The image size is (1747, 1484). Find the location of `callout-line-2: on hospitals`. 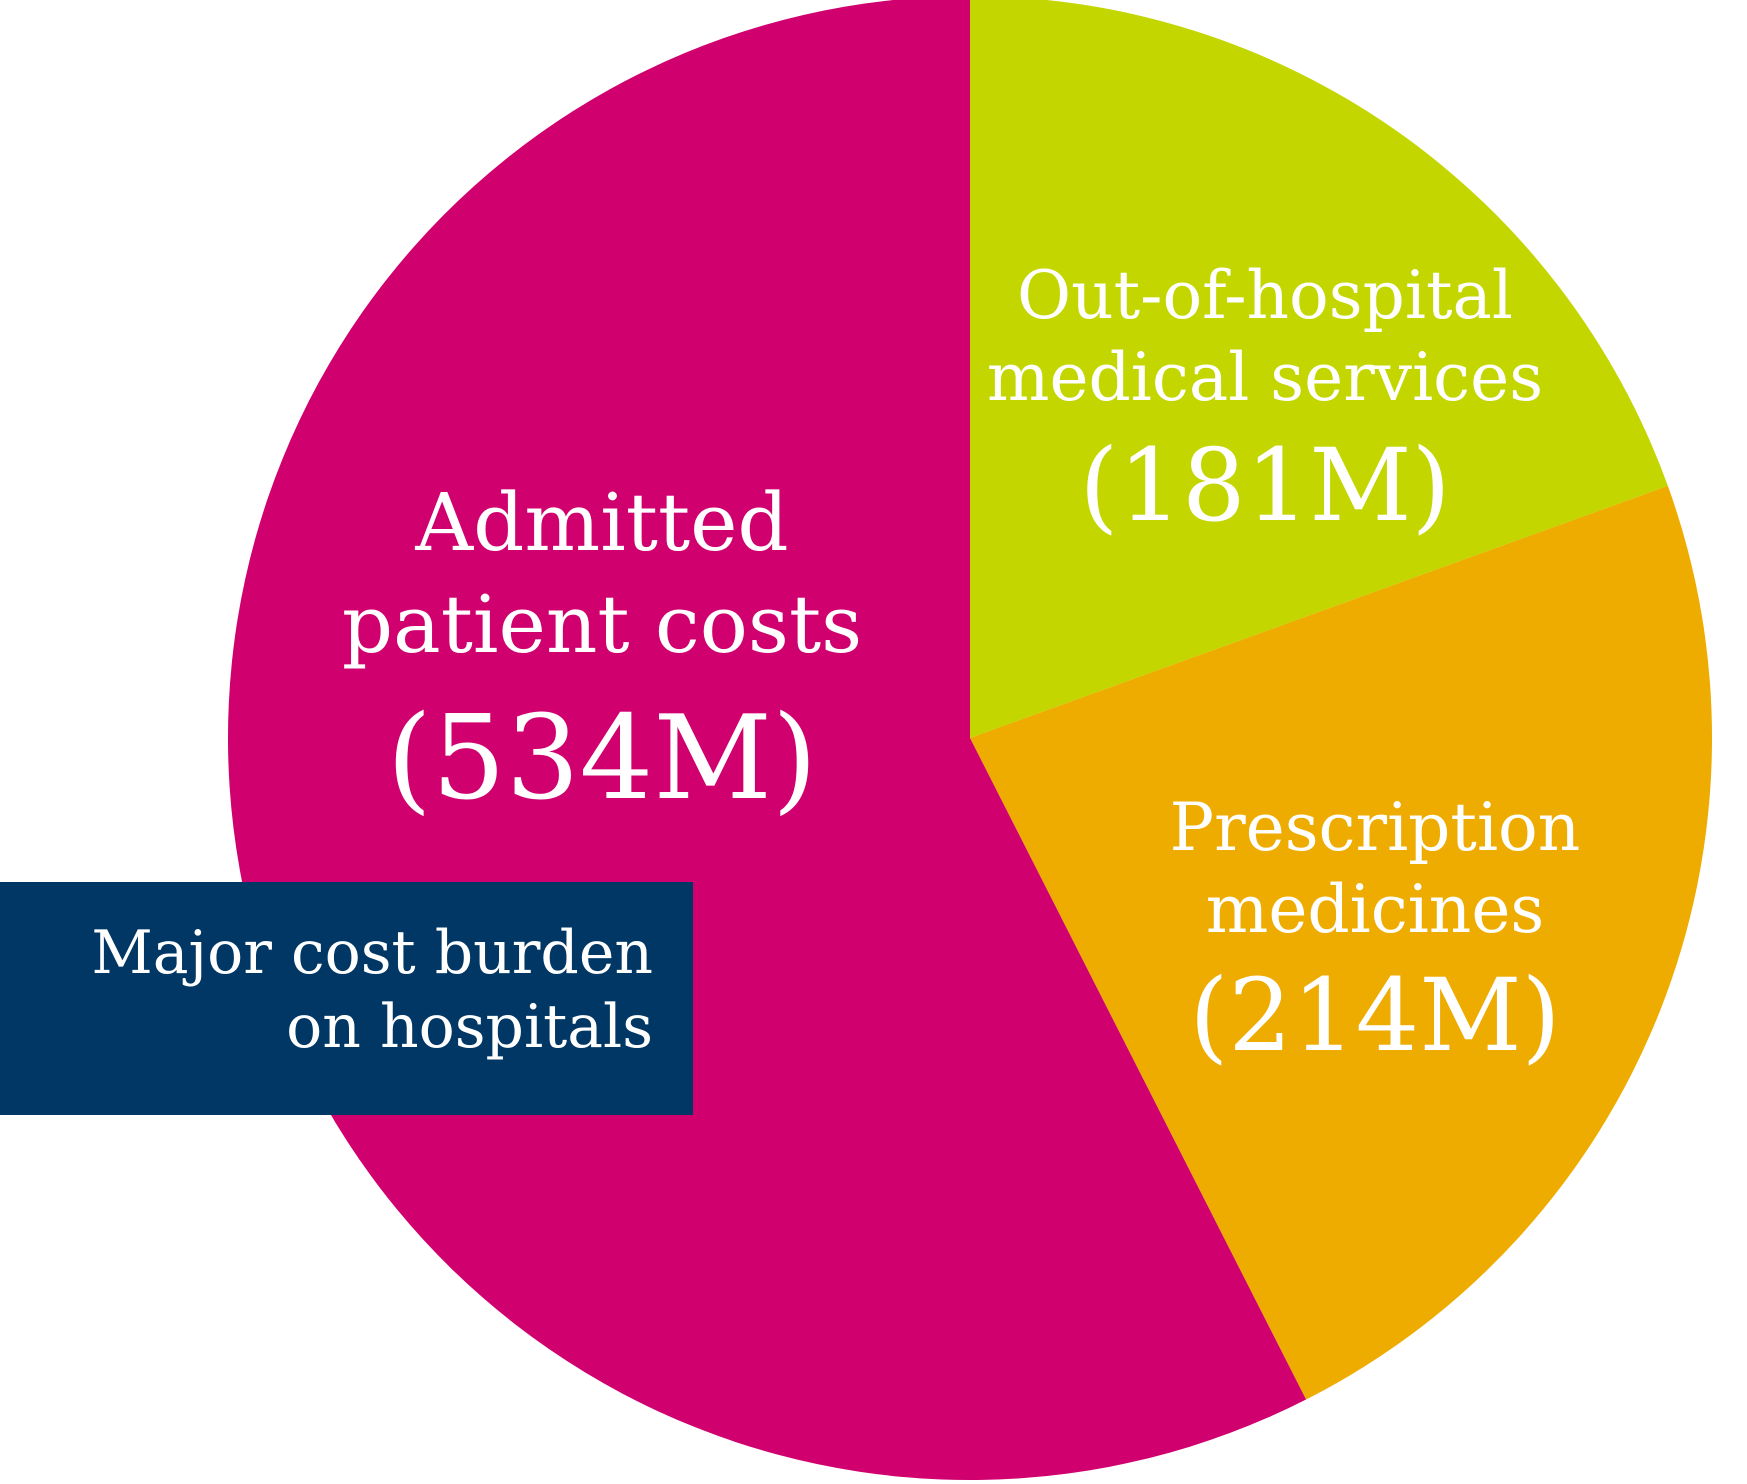

callout-line-2: on hospitals is located at coordinates (469, 1027).